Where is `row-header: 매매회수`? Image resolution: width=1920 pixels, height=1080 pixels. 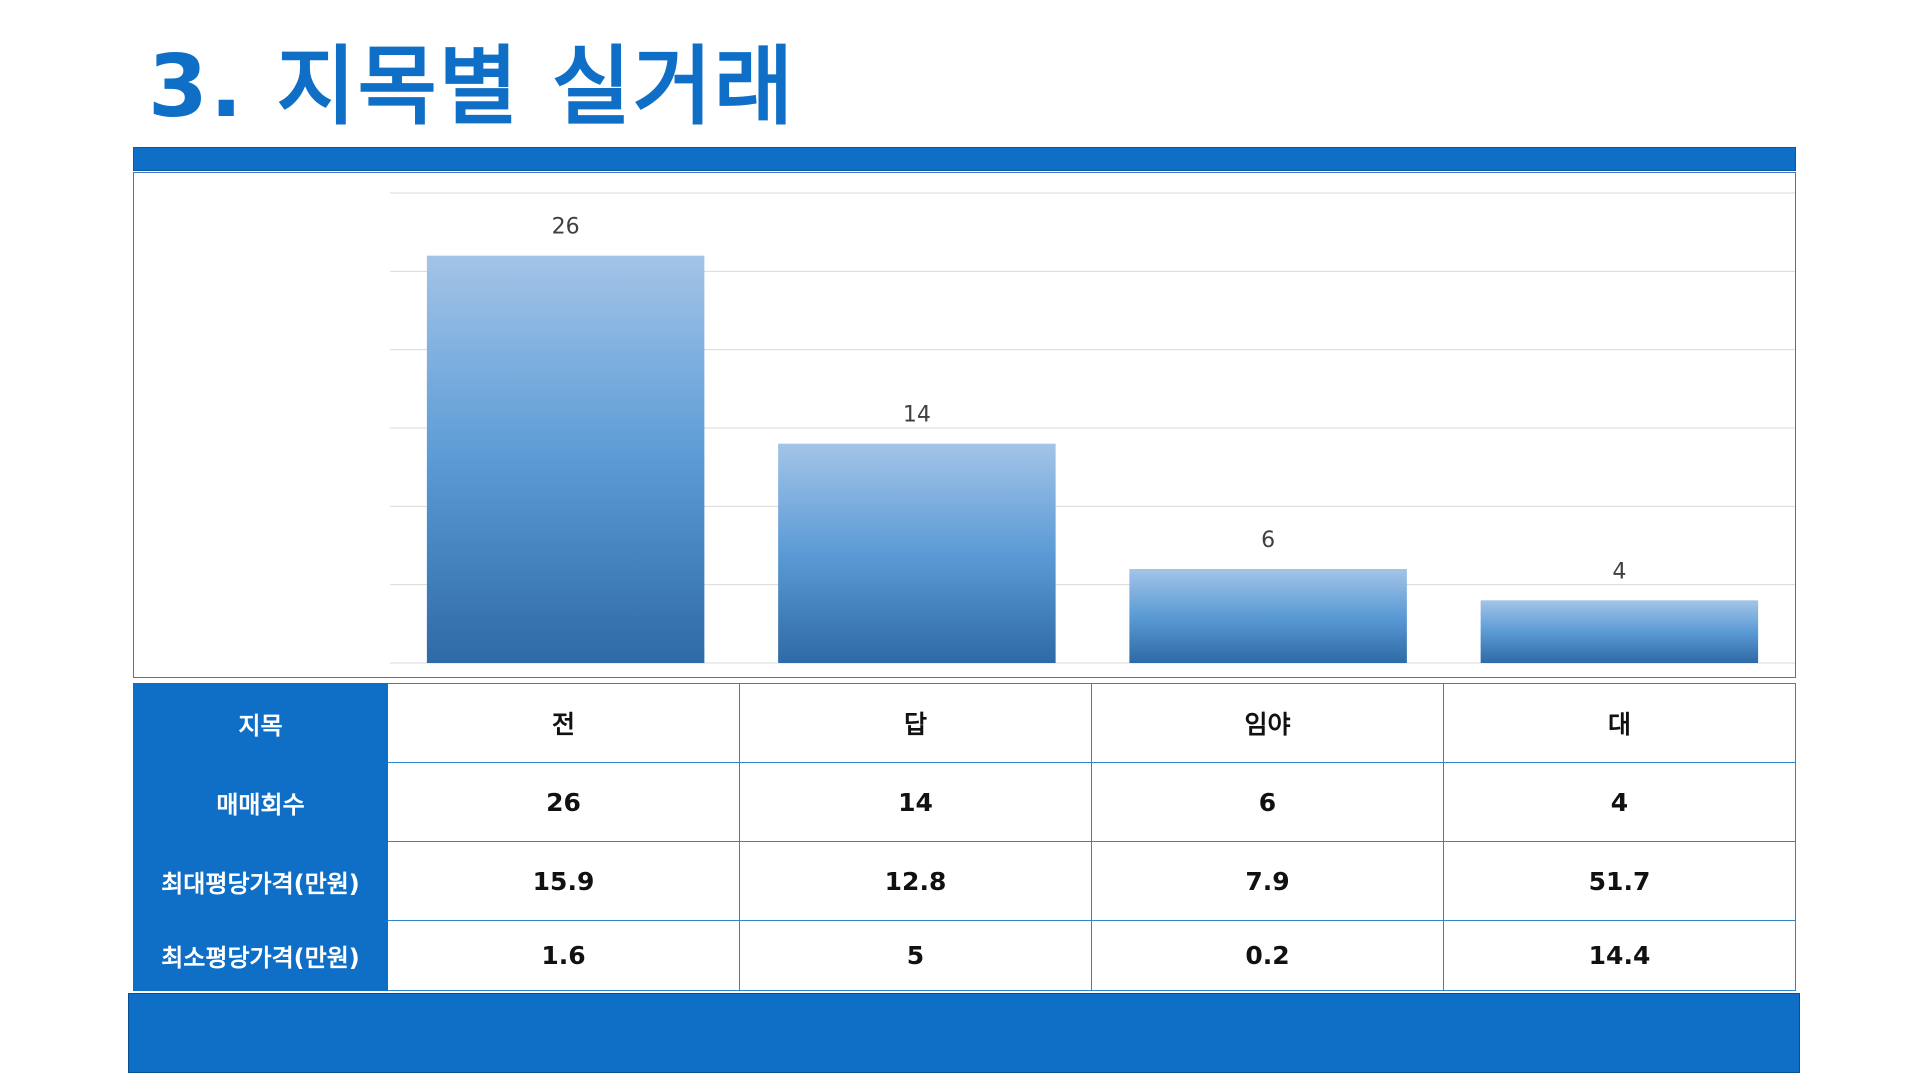
row-header: 매매회수 is located at coordinates (260, 802).